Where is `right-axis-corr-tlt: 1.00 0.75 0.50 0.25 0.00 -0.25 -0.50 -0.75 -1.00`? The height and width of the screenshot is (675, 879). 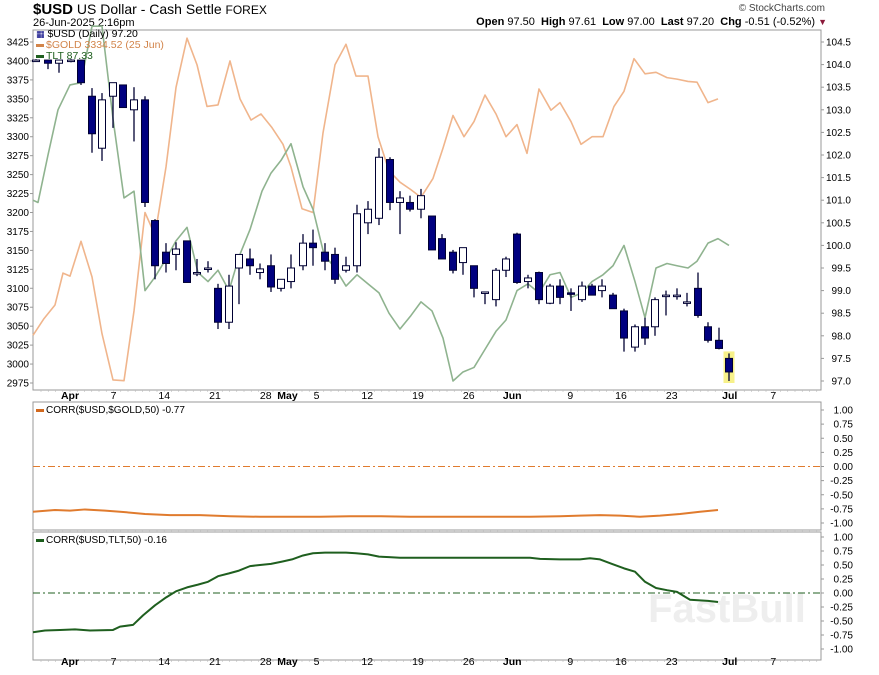
right-axis-corr-tlt: 1.00 0.75 0.50 0.25 0.00 -0.25 -0.50 -0.75 -1.00 is located at coordinates (837, 594).